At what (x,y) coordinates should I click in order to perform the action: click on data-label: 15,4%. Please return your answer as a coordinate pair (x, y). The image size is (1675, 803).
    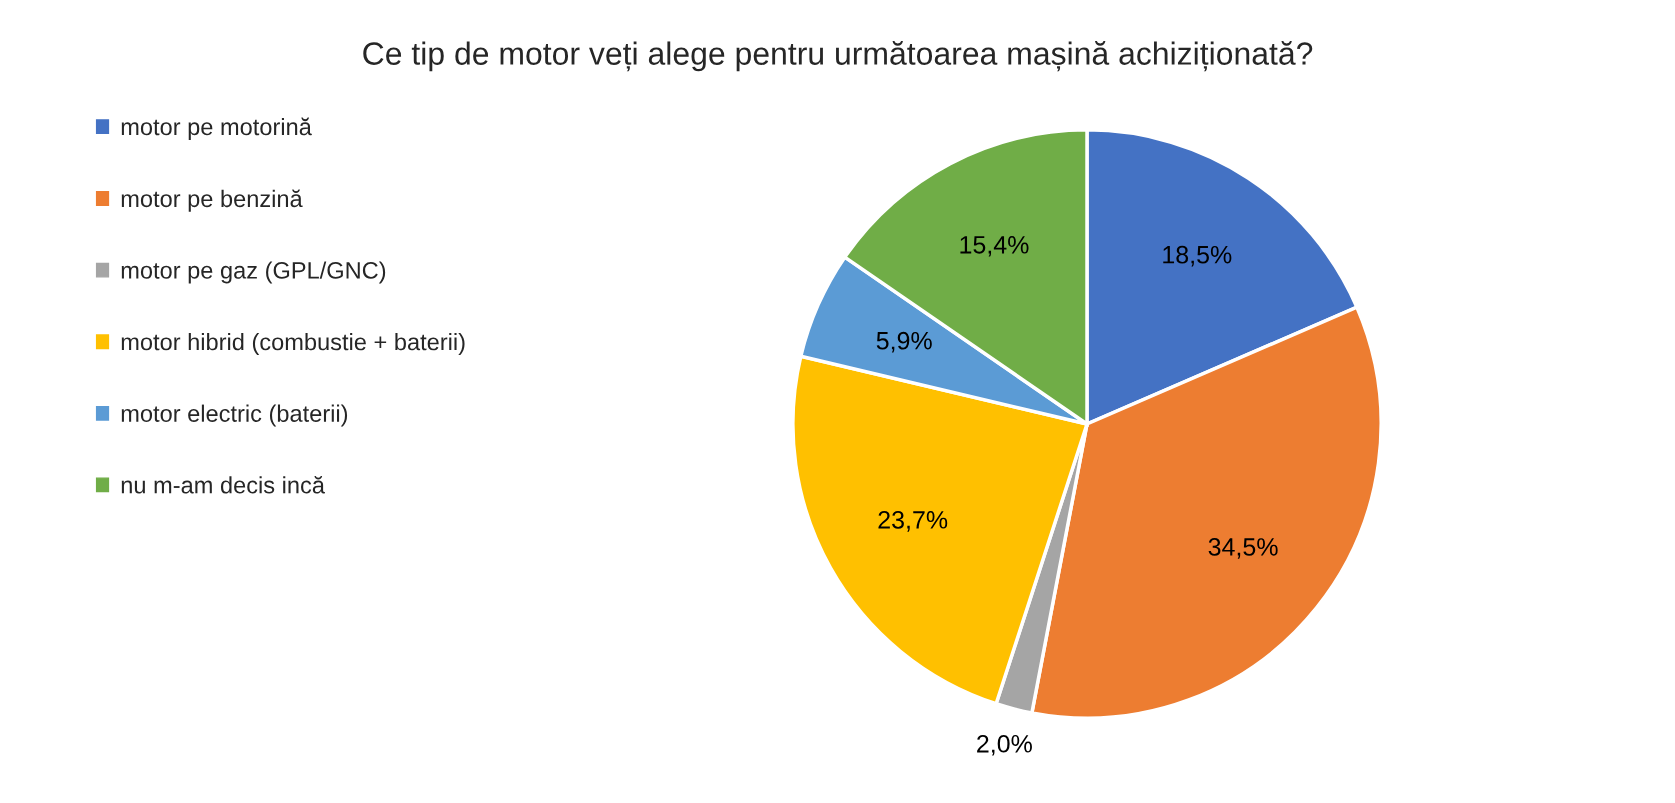
    Looking at the image, I should click on (994, 246).